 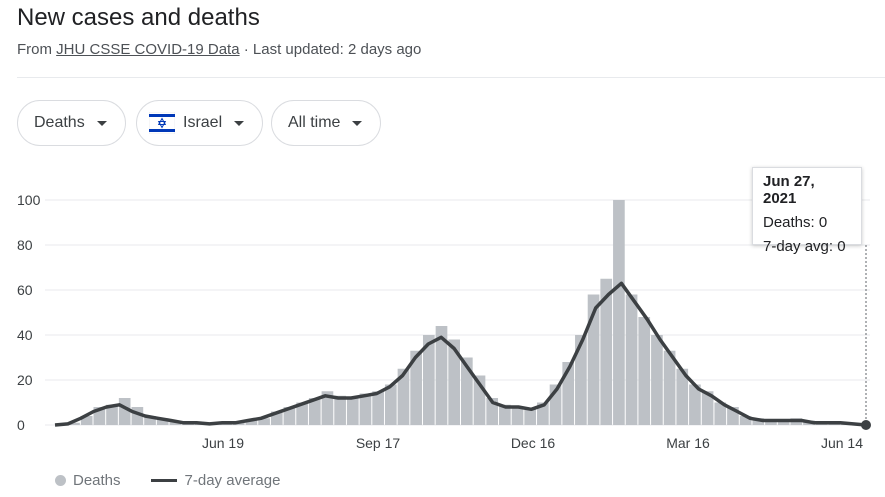 I want to click on range-dropdown: All time, so click(x=326, y=123).